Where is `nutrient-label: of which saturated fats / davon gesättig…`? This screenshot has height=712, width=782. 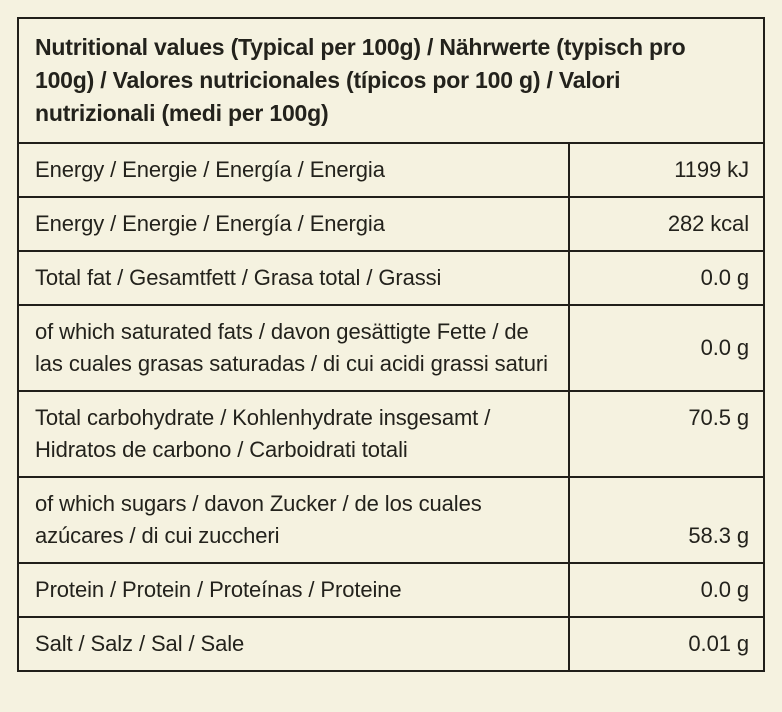
nutrient-label: of which saturated fats / davon gesättig… is located at coordinates (294, 348).